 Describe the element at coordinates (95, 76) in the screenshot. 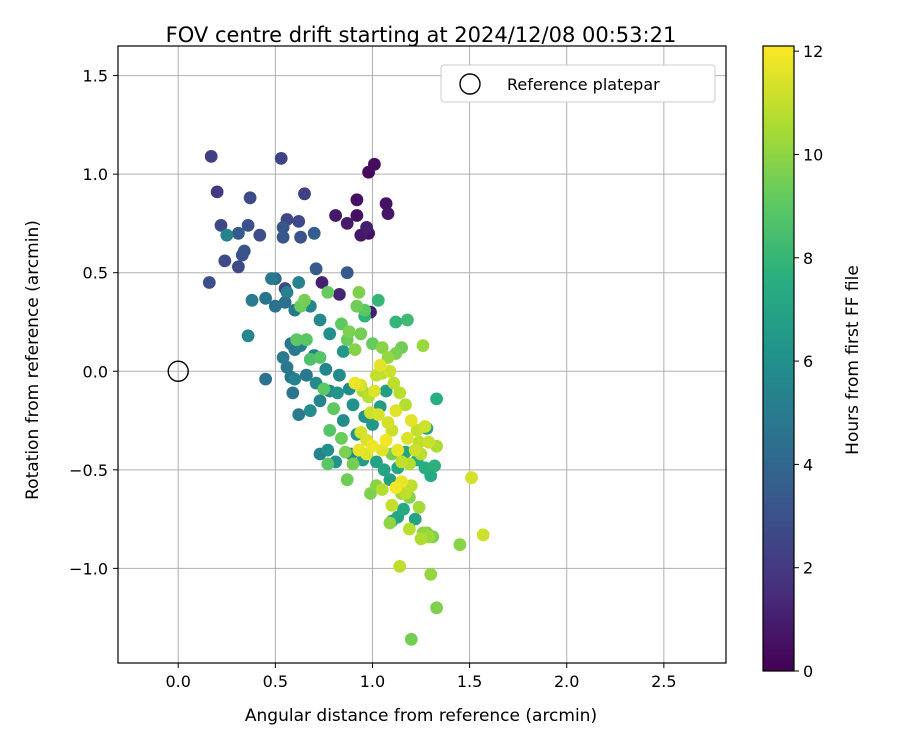

I see `y-tick-label: 1.5` at that location.